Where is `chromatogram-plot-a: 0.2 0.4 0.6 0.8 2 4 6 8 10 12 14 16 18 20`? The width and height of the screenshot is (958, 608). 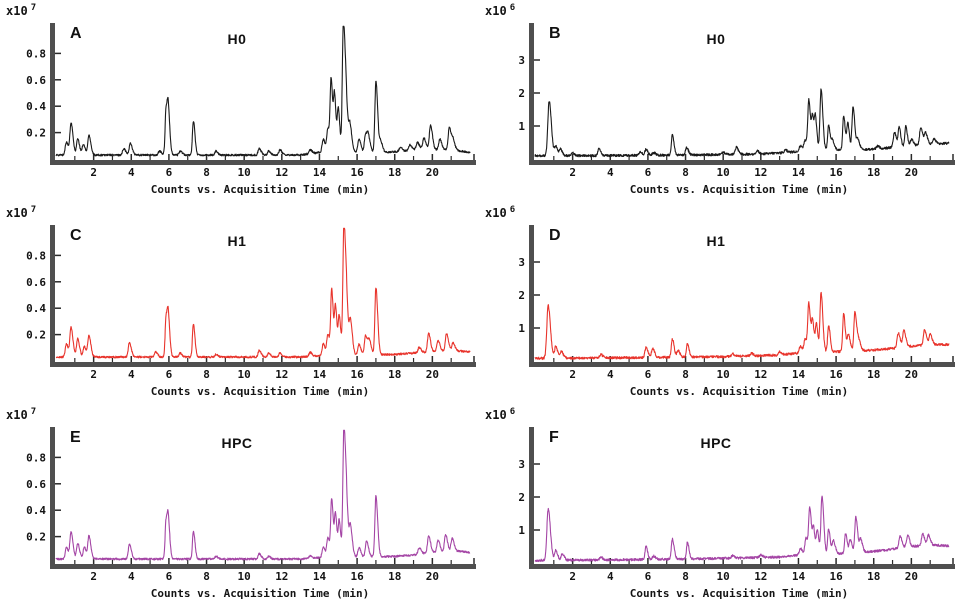 chromatogram-plot-a: 0.2 0.4 0.6 0.8 2 4 6 8 10 12 14 16 18 20 is located at coordinates (251, 101).